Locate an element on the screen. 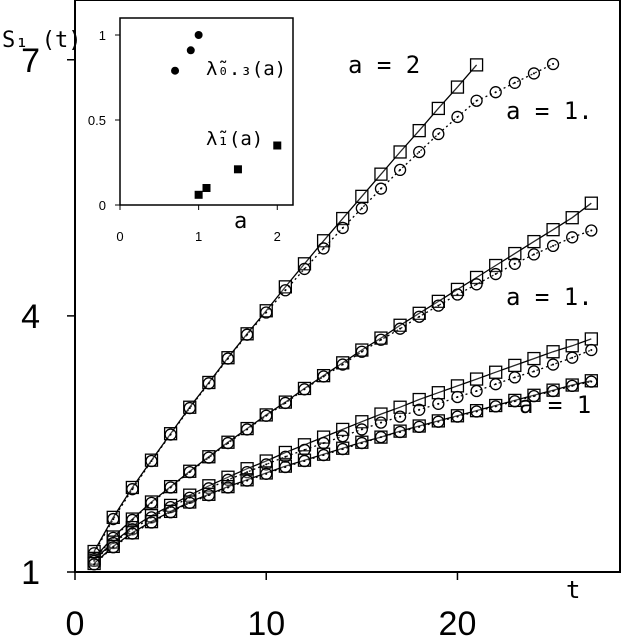  y-tick-label: 4 is located at coordinates (30, 317).